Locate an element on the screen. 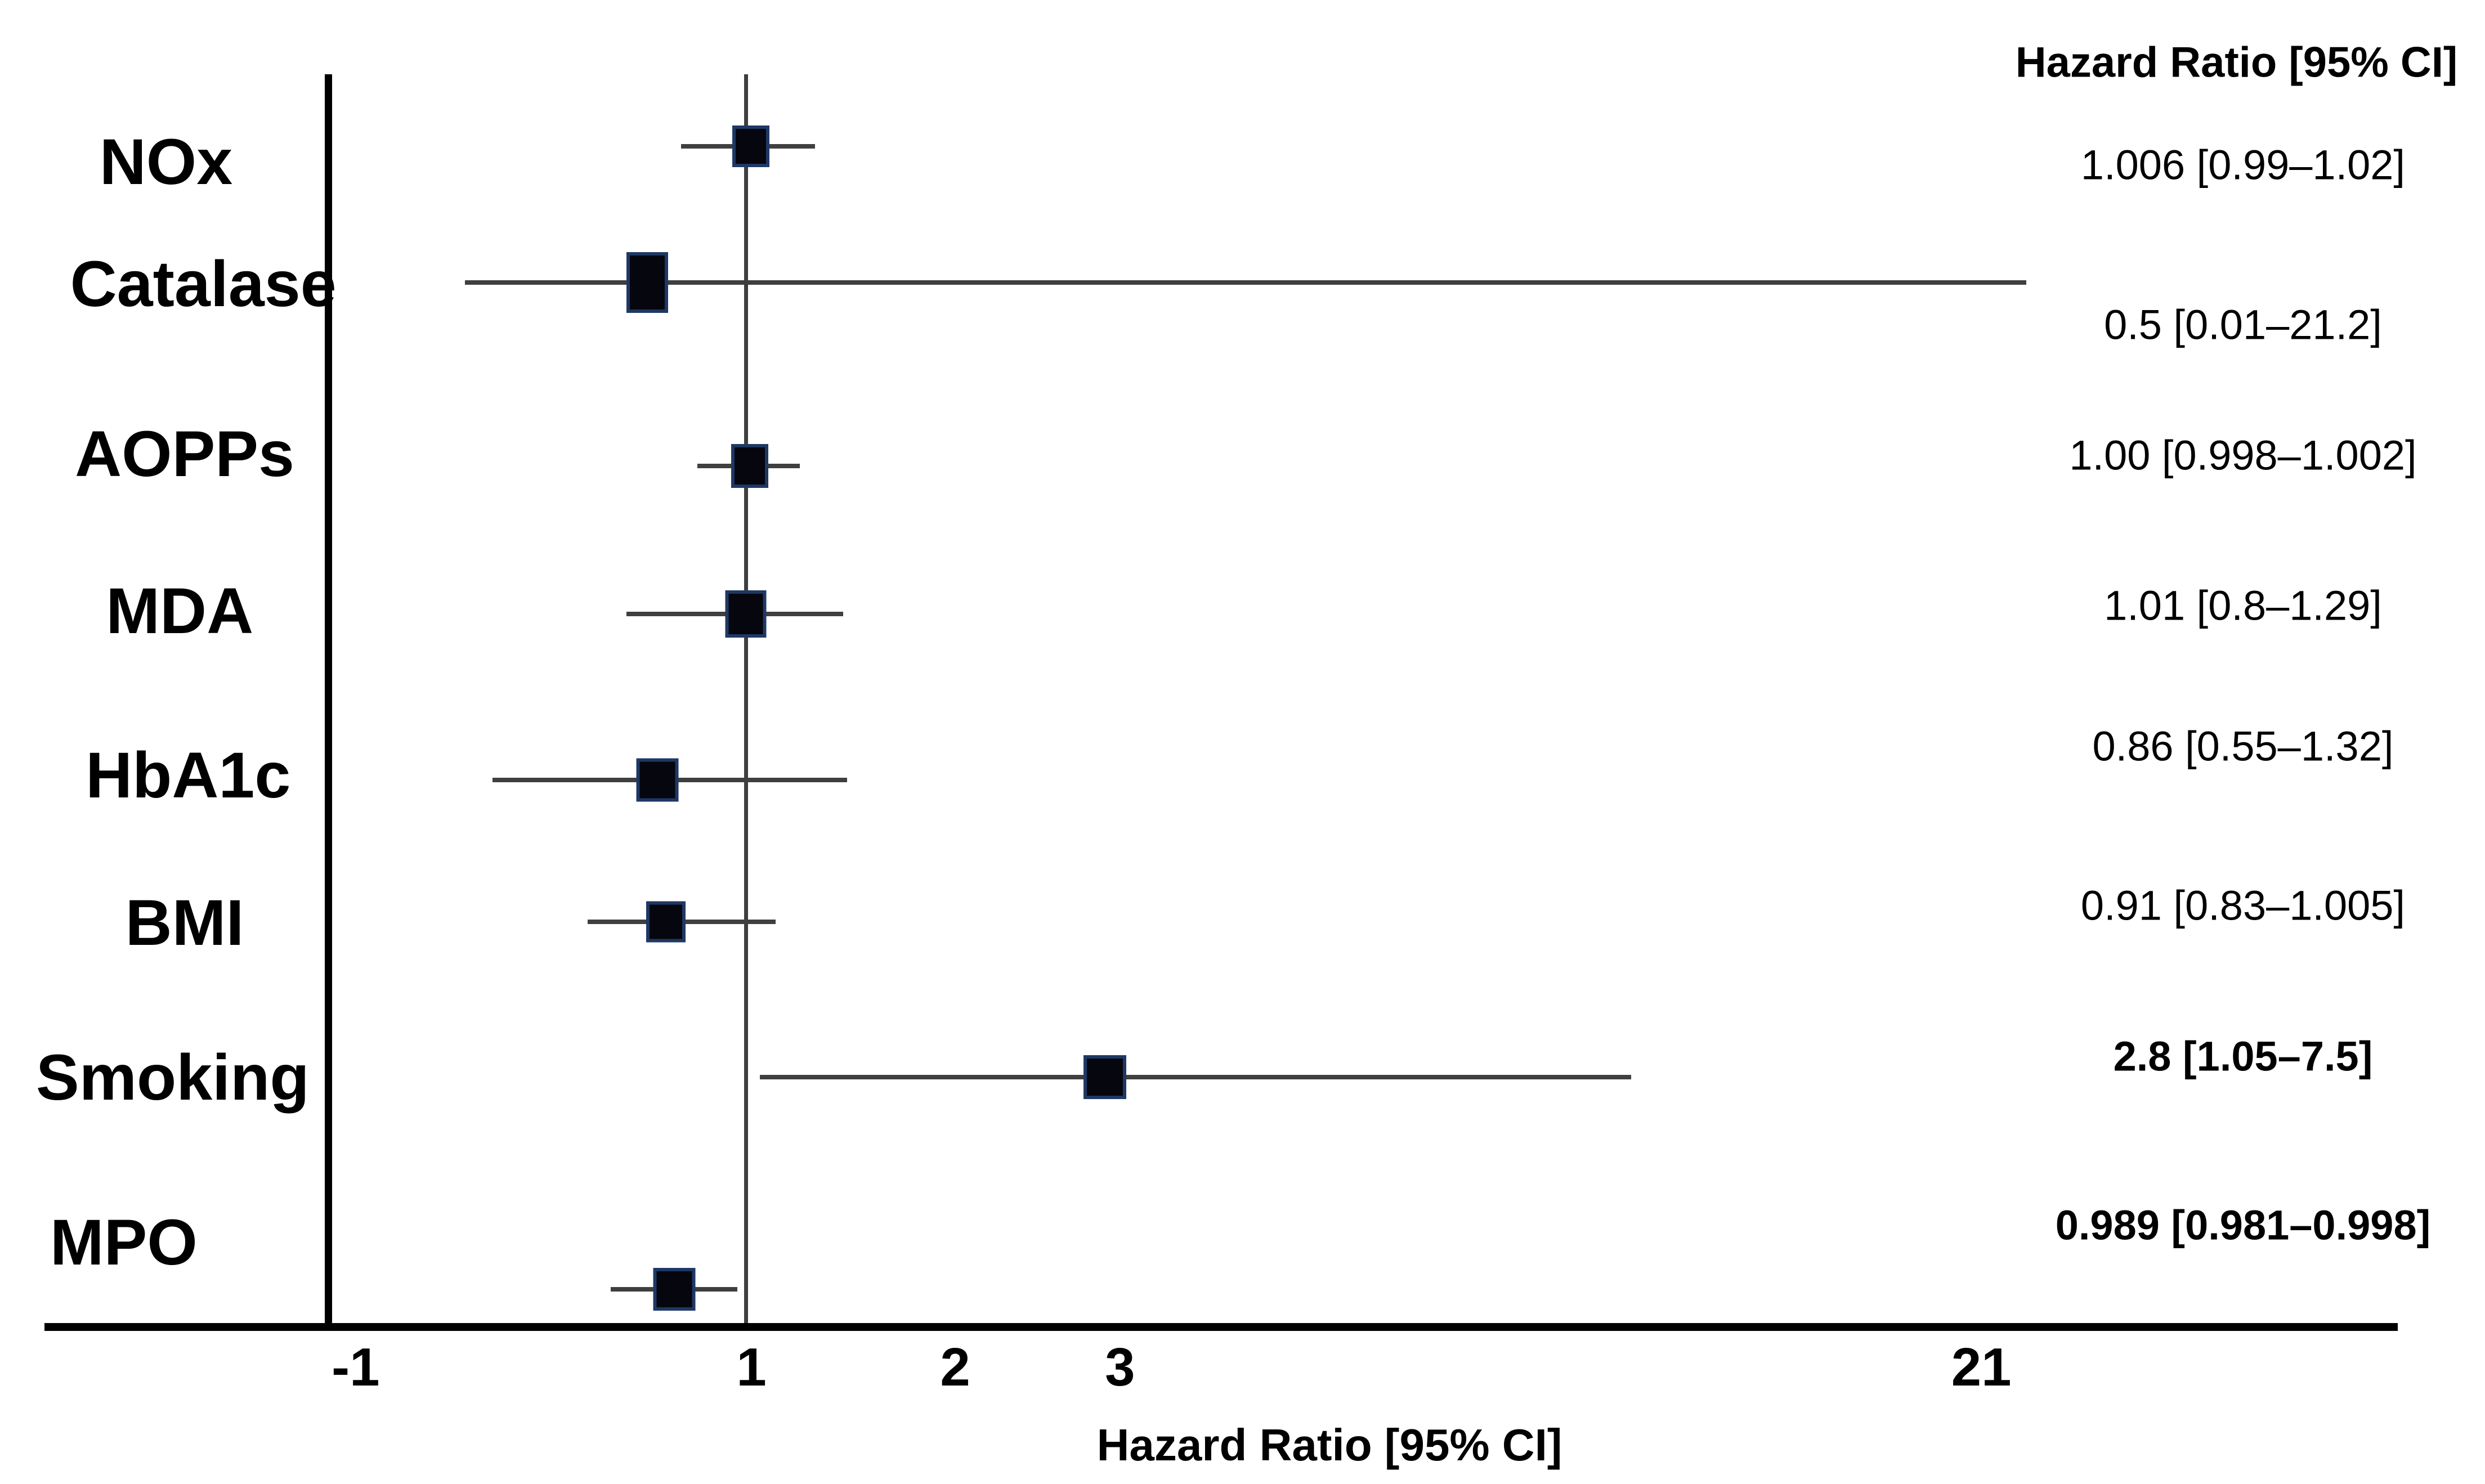 This screenshot has height=1484, width=2485. y-axis-line is located at coordinates (329, 699).